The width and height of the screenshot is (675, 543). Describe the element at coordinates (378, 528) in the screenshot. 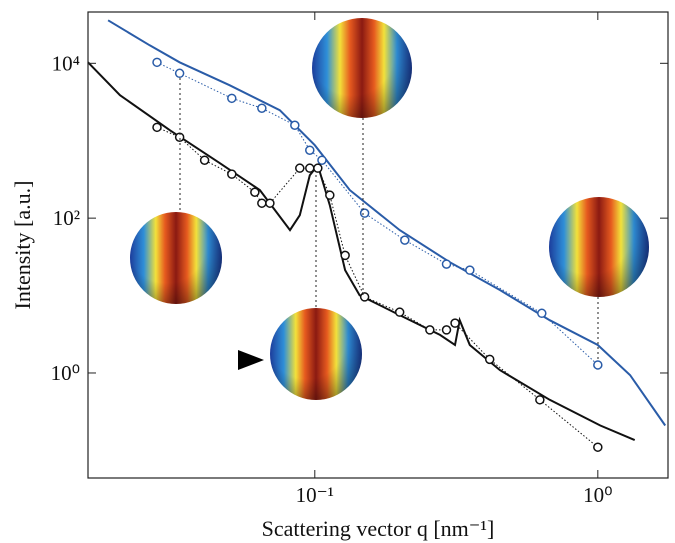

I see `x-axis-label: Scattering vector q [nm⁻¹]` at that location.